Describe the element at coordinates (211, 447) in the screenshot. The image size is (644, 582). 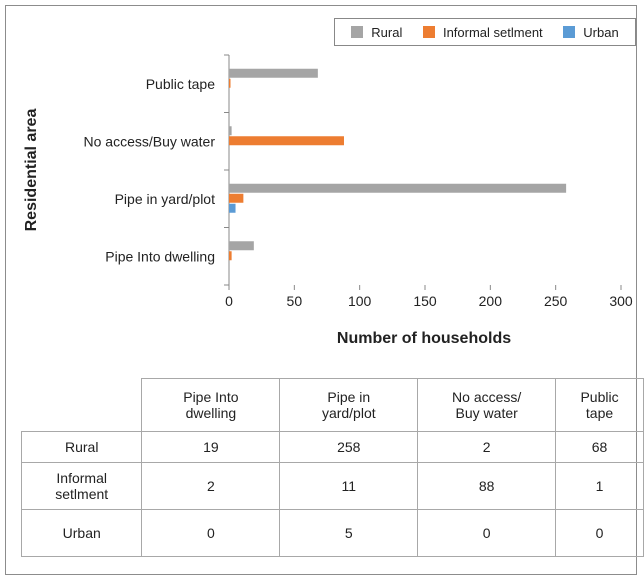
I see `table-cell: 19` at that location.